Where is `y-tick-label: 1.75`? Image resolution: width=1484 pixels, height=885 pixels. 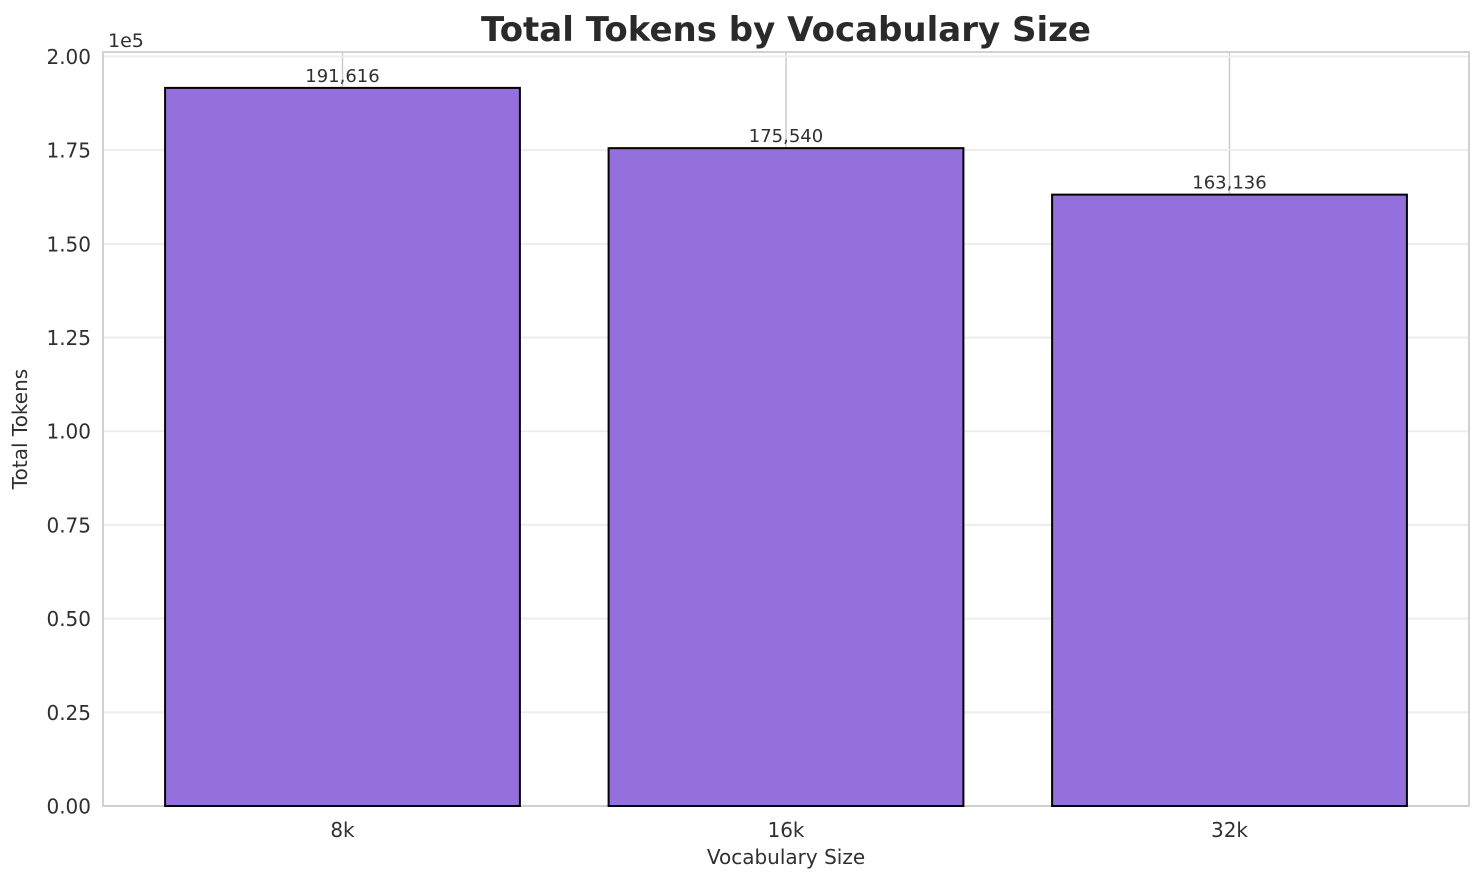 y-tick-label: 1.75 is located at coordinates (68, 151).